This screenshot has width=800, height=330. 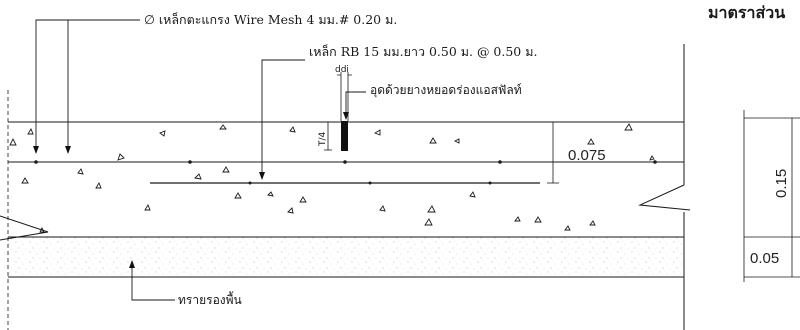 What do you see at coordinates (210, 299) in the screenshot?
I see `sand-base-label: ทรายรองพื้น` at bounding box center [210, 299].